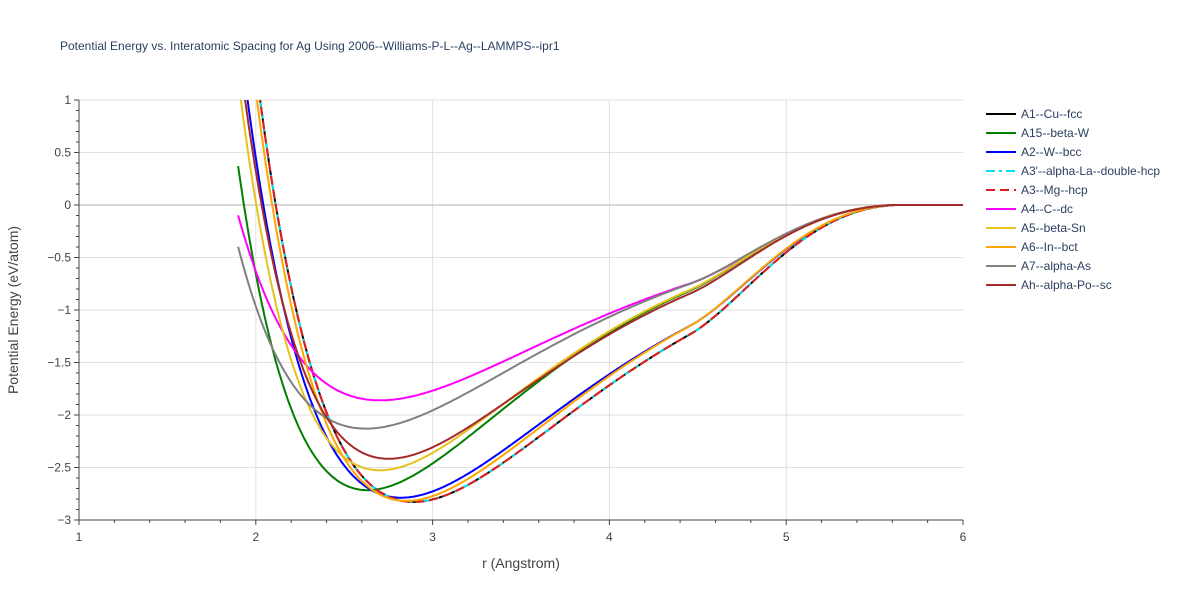 Image resolution: width=1200 pixels, height=600 pixels. Describe the element at coordinates (609, 537) in the screenshot. I see `x-tick-label: 4` at that location.